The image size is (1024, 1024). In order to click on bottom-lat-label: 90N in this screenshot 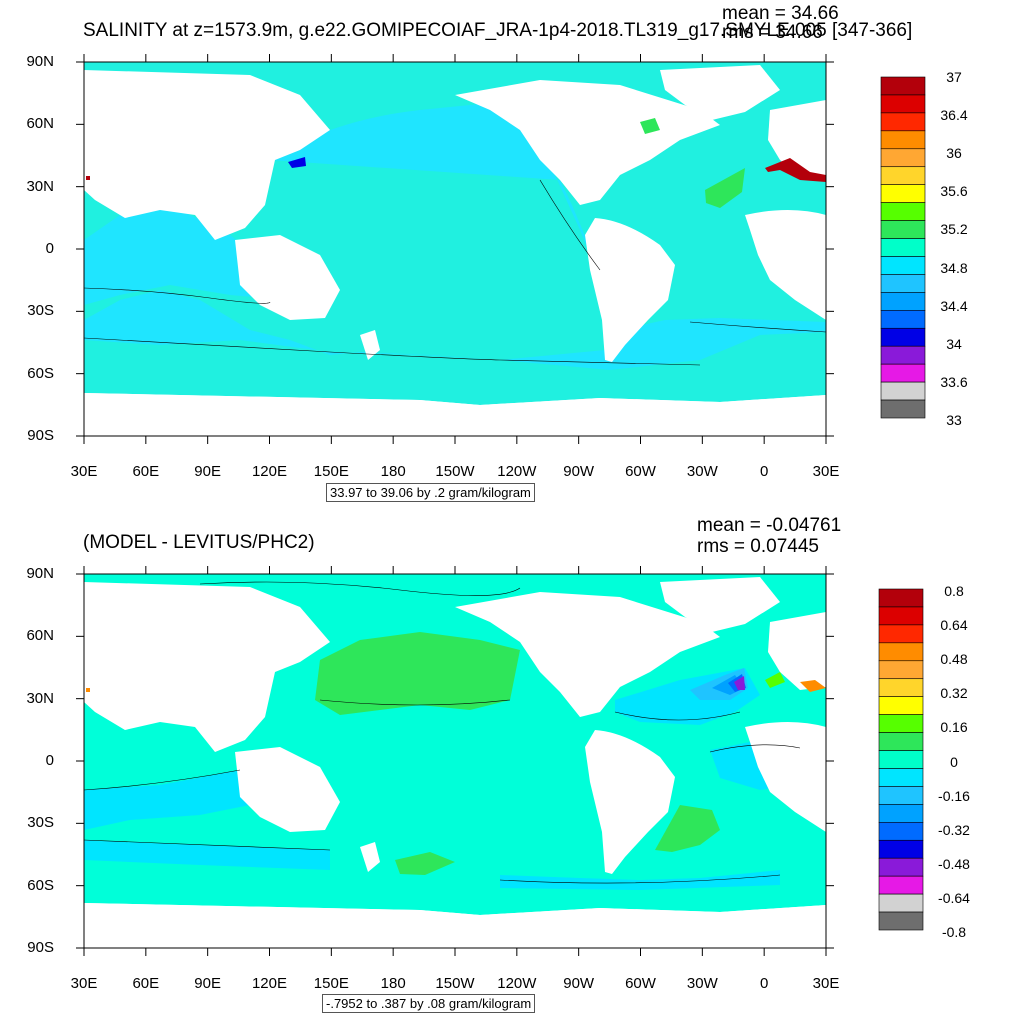, I will do `click(40, 573)`.